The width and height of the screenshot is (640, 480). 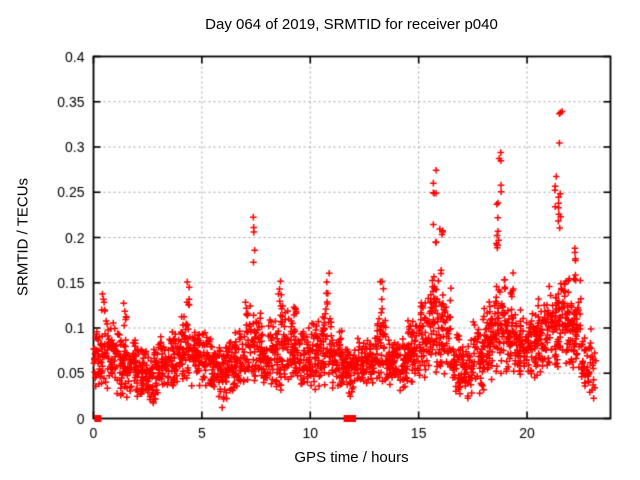 I want to click on y-axis-title: SRMTID / TECUs, so click(x=23, y=237).